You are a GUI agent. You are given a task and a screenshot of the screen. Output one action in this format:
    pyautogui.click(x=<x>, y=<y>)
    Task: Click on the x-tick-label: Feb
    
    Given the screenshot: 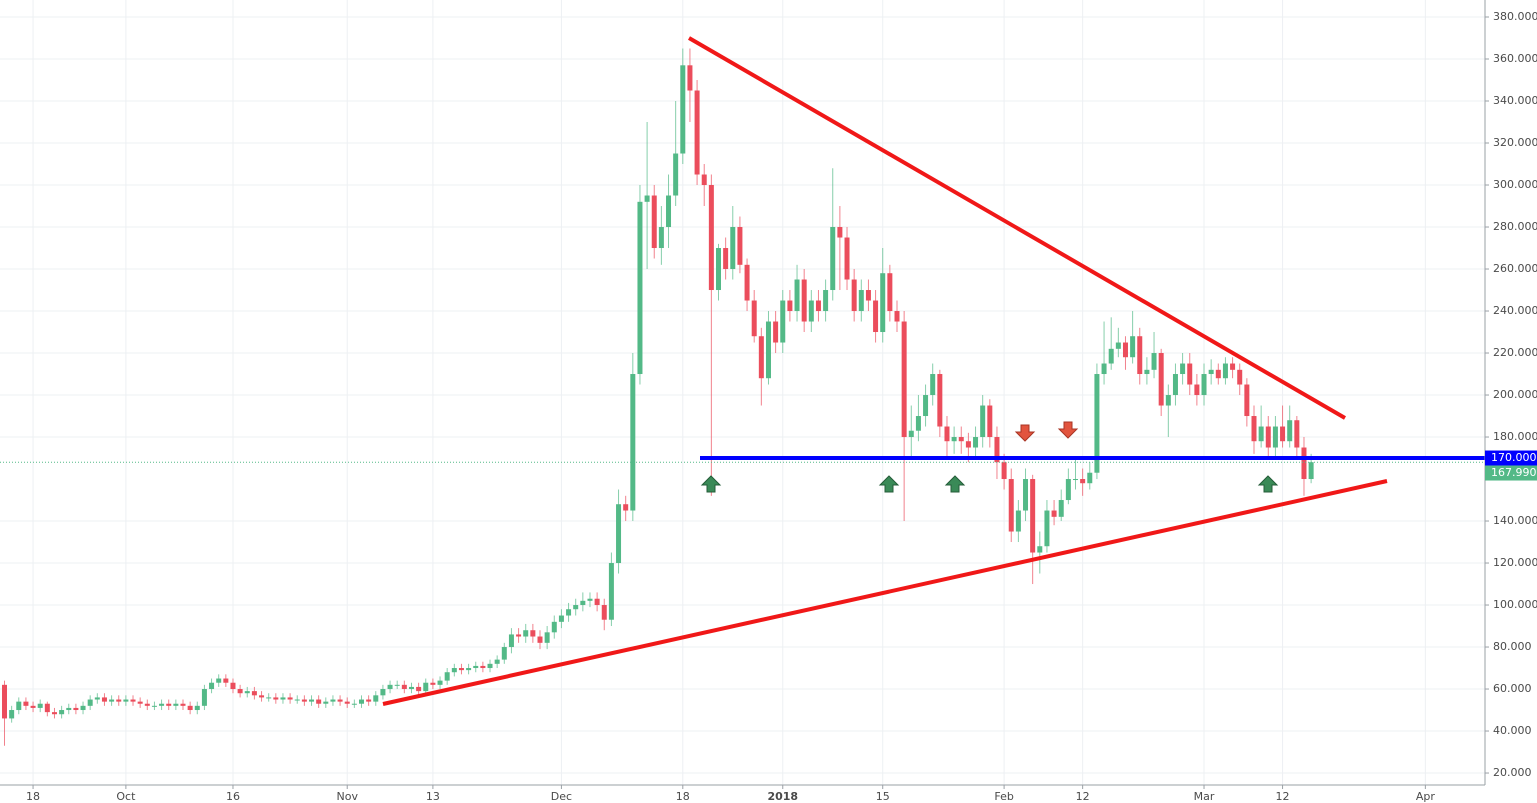 What is the action you would take?
    pyautogui.click(x=1003, y=796)
    